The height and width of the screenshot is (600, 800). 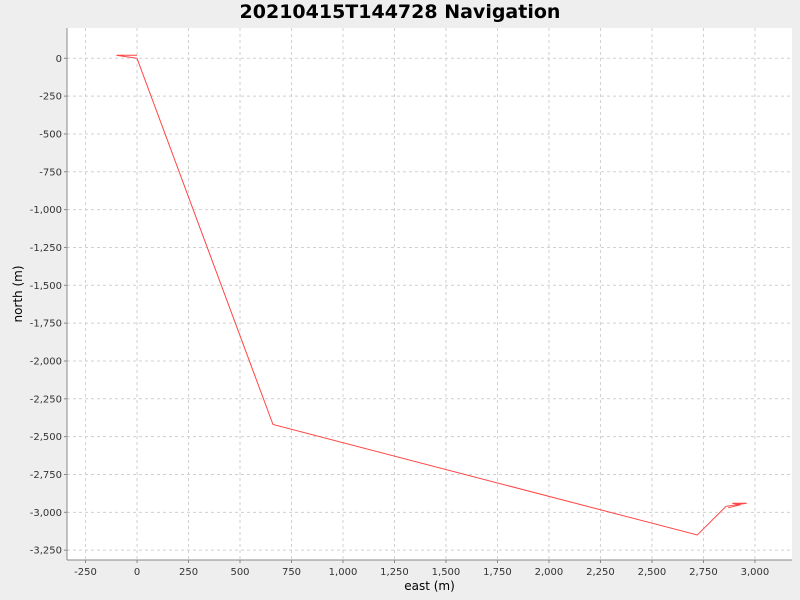 What do you see at coordinates (46, 437) in the screenshot?
I see `y-tick-label: -2,500` at bounding box center [46, 437].